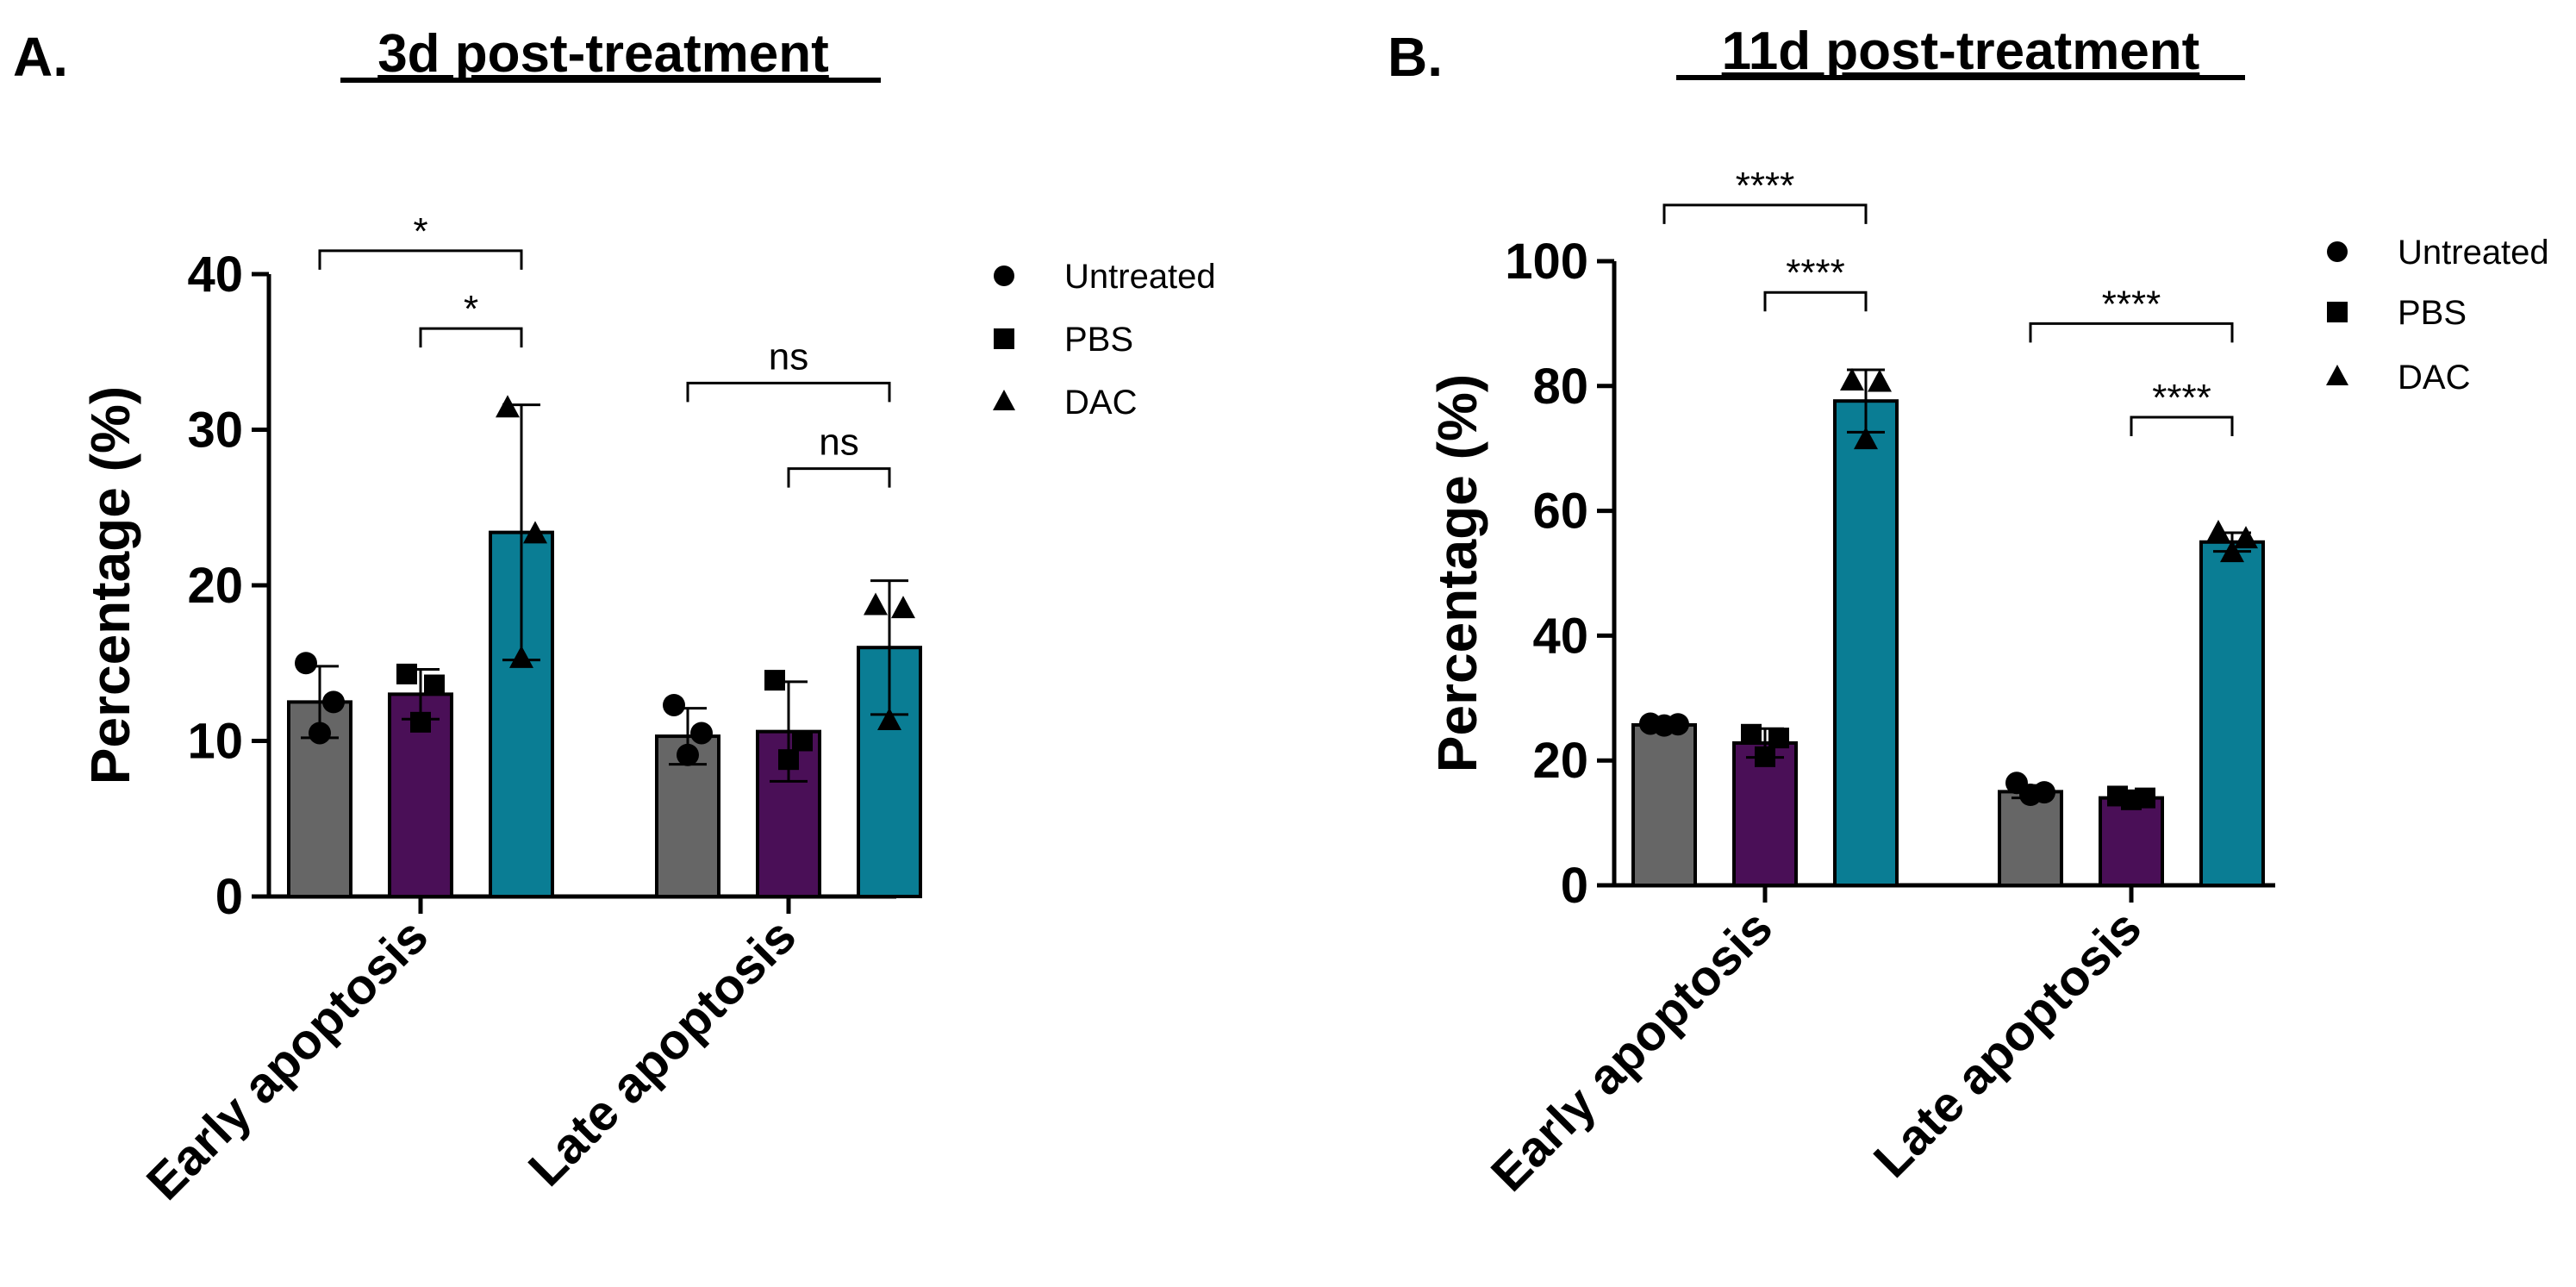 Image resolution: width=2576 pixels, height=1287 pixels. What do you see at coordinates (1546, 262) in the screenshot?
I see `y-tick-label: 100` at bounding box center [1546, 262].